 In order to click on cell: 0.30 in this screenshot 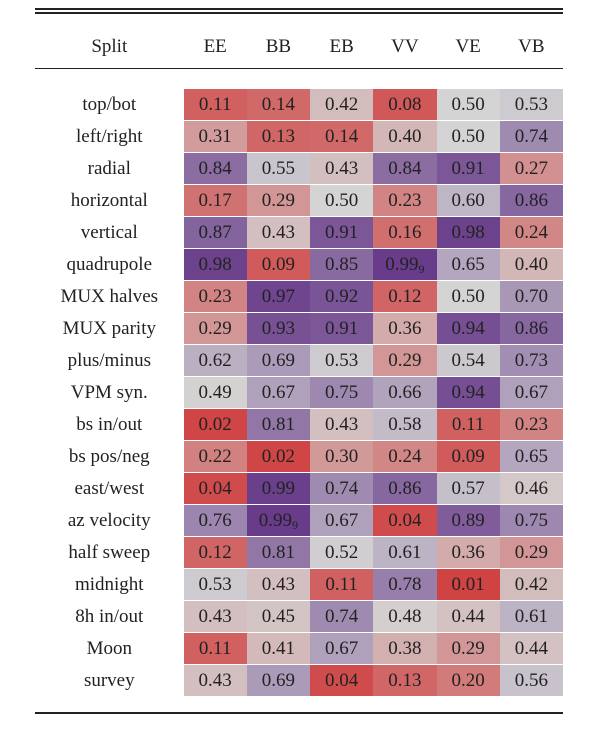, I will do `click(342, 457)`.